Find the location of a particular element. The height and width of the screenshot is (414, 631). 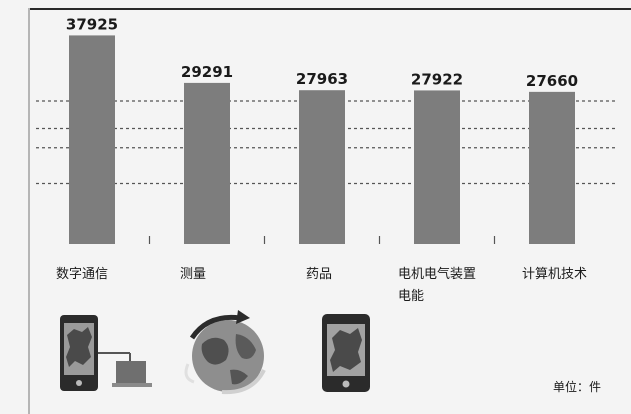

category-label-line: 计算机技术 is located at coordinates (555, 274).